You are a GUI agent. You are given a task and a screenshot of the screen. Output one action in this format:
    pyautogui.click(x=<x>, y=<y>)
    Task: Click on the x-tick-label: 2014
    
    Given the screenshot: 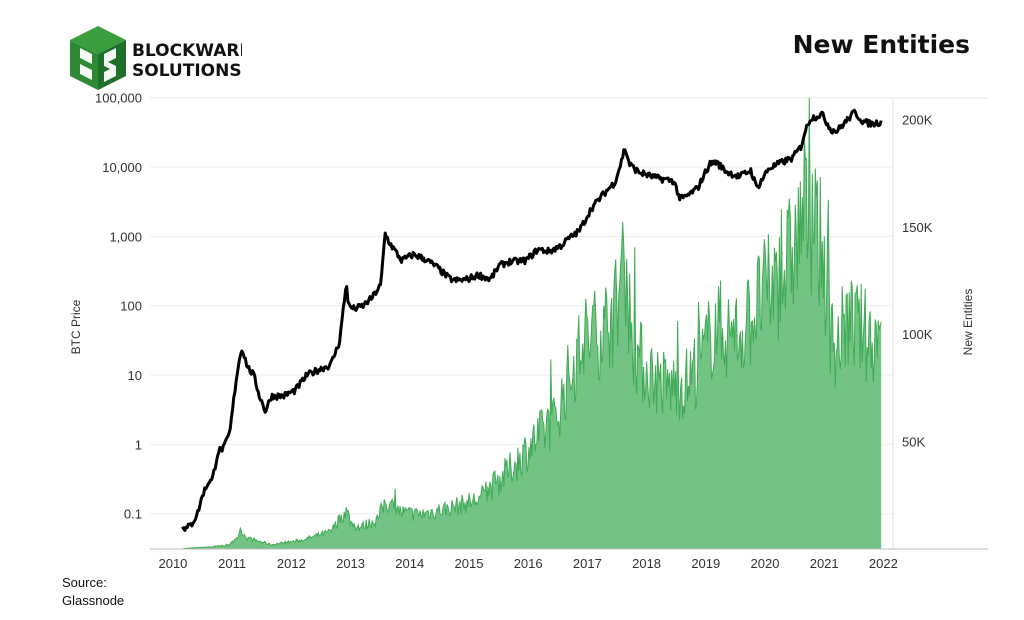 What is the action you would take?
    pyautogui.click(x=409, y=563)
    